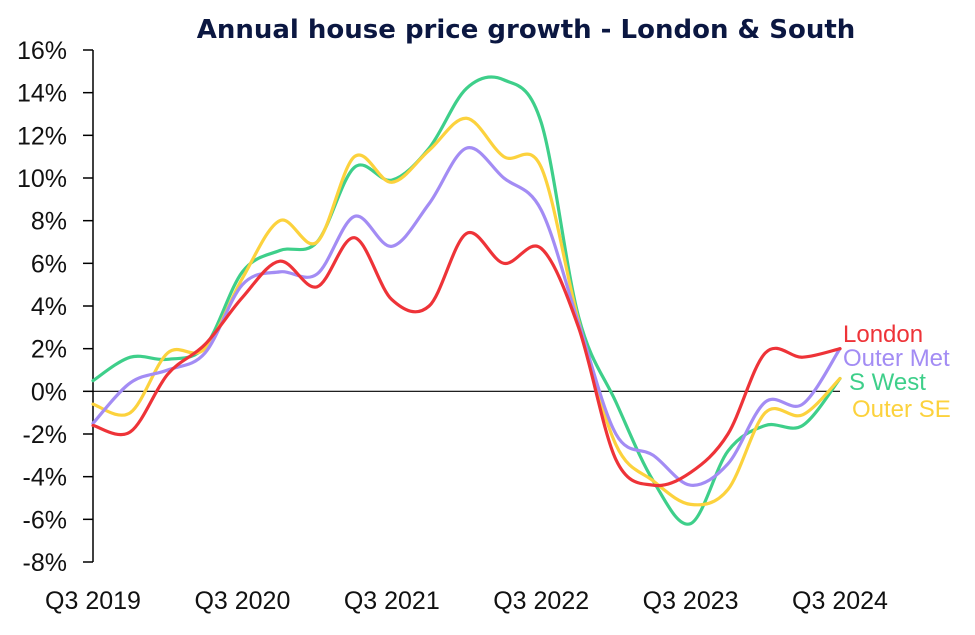  I want to click on x-tick-label: Q3 2020, so click(242, 601).